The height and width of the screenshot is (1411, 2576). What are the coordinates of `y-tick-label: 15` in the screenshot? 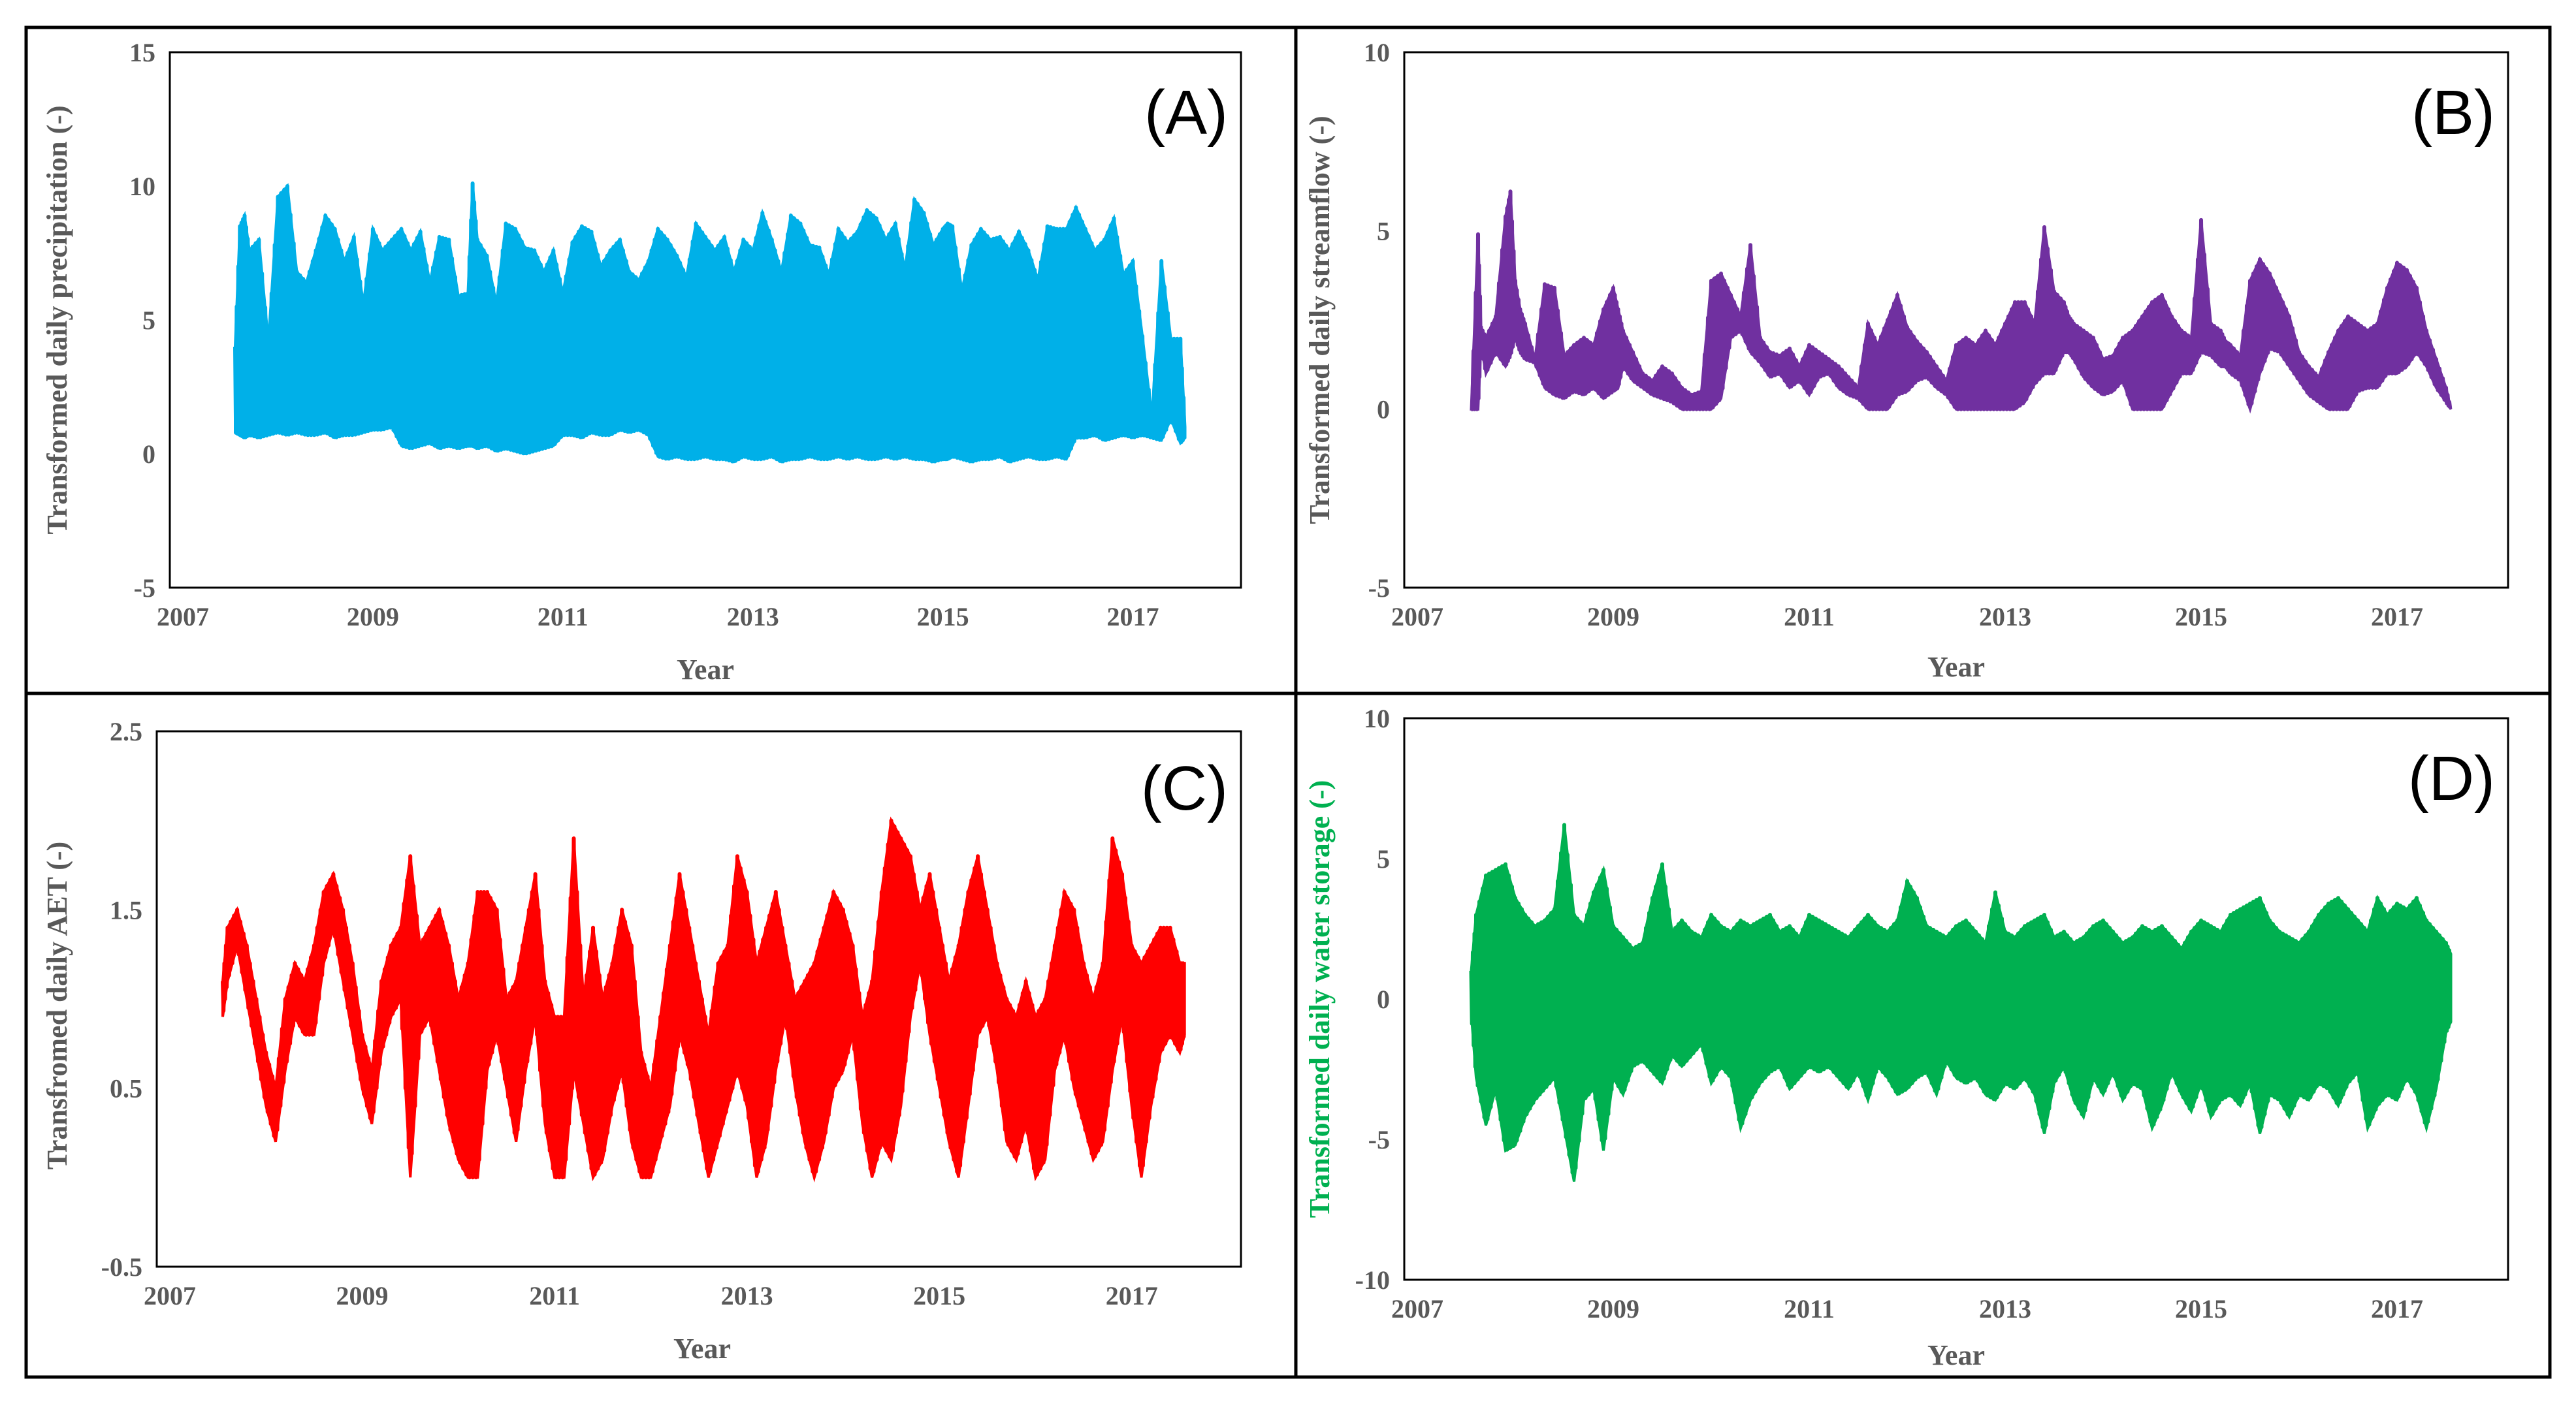 It's located at (142, 53).